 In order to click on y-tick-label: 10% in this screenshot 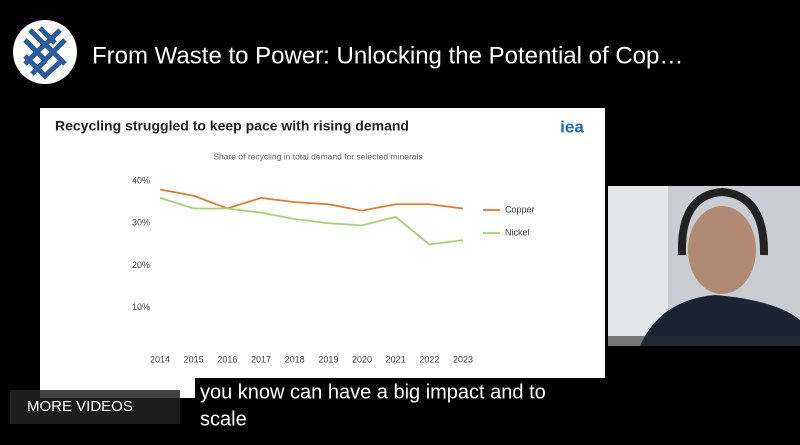, I will do `click(141, 307)`.